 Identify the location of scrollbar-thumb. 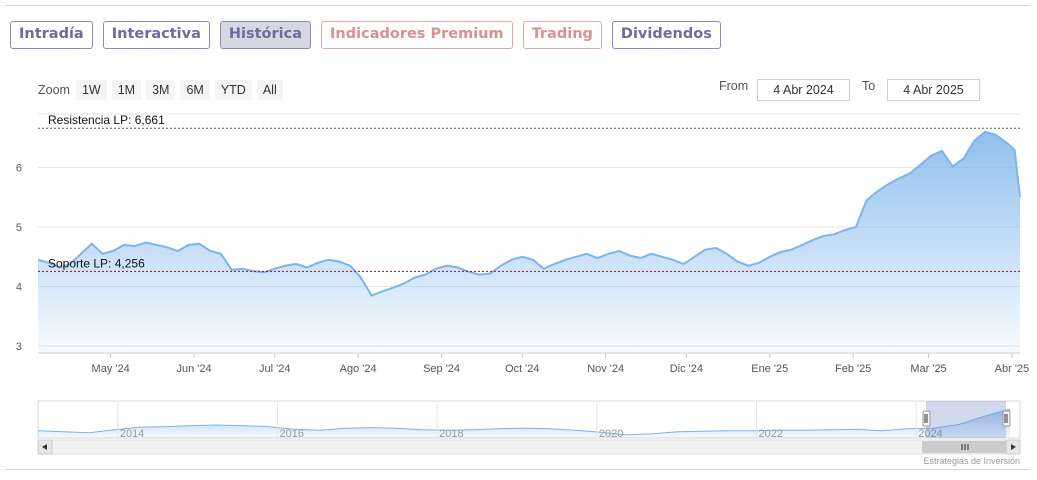
(964, 447).